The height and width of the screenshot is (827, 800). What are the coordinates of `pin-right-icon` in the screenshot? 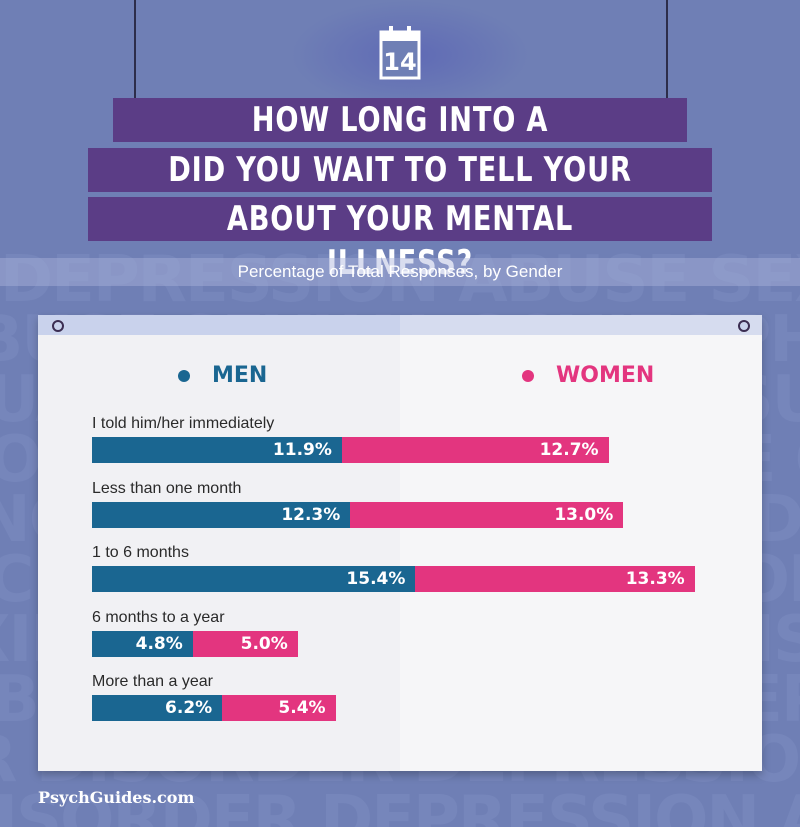 It's located at (744, 326).